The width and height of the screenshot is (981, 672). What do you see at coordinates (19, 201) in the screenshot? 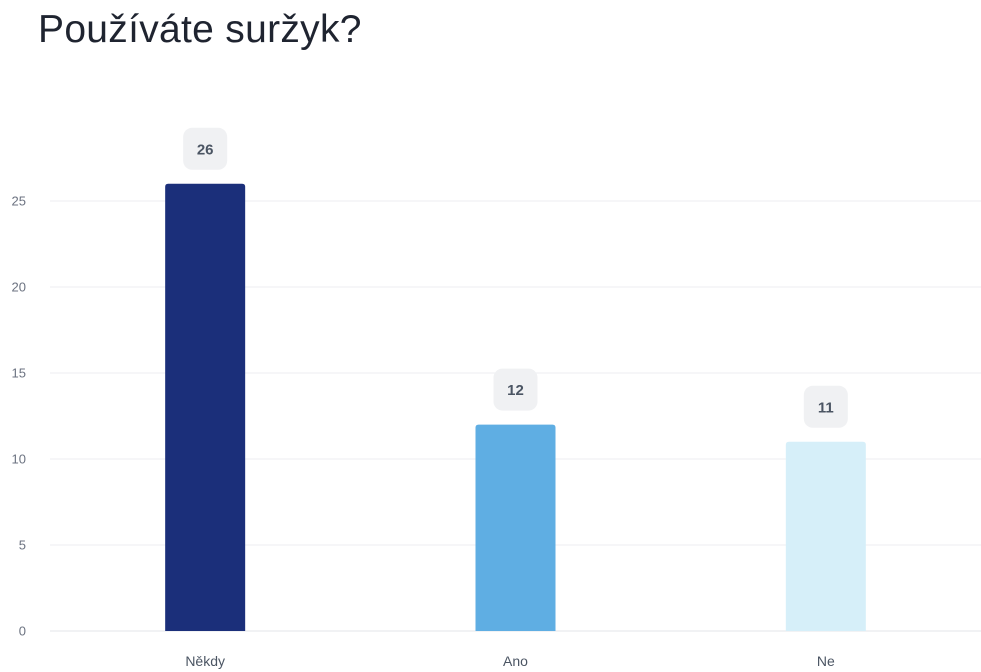
I see `y-tick-label: 25` at bounding box center [19, 201].